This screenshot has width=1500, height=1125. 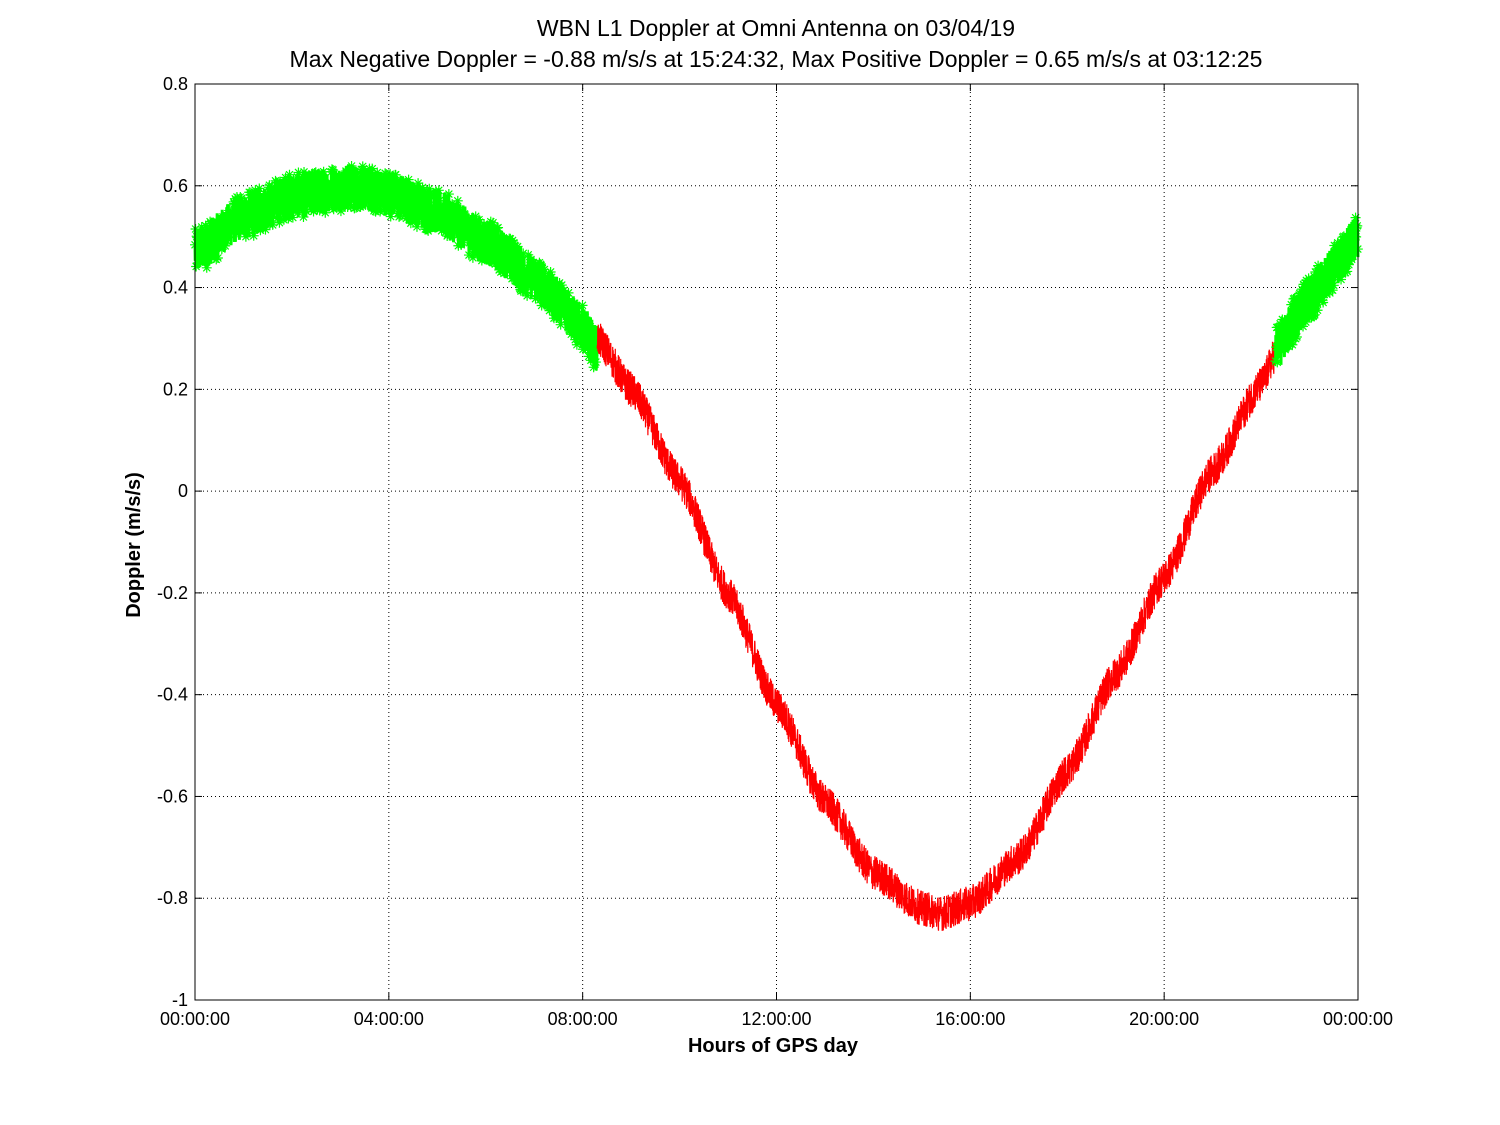 What do you see at coordinates (175, 84) in the screenshot?
I see `y-tick-label: 0.8` at bounding box center [175, 84].